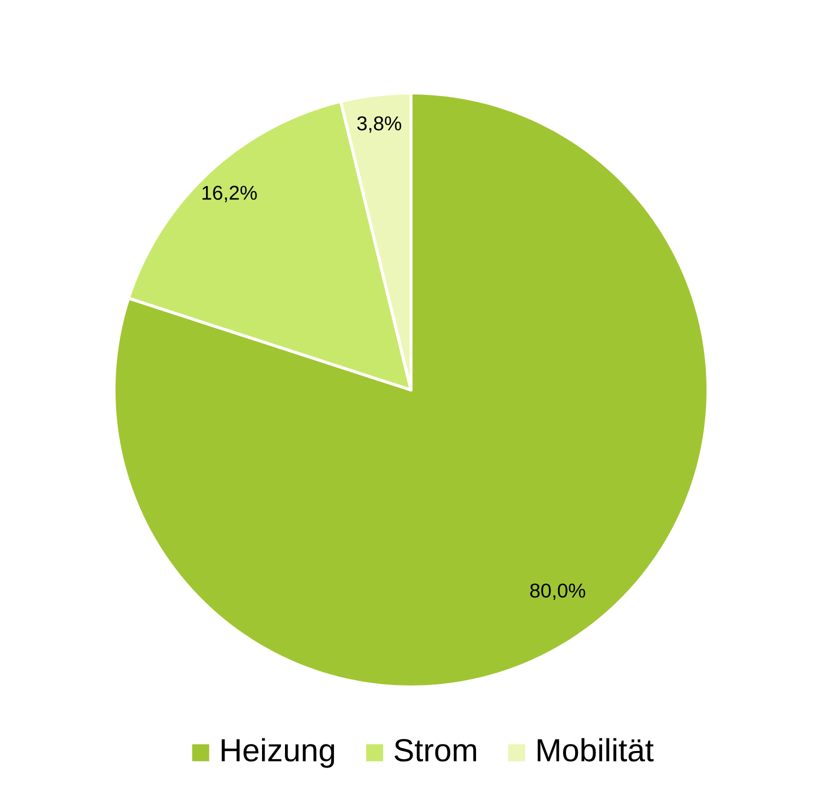 This screenshot has height=786, width=838. I want to click on legend-label: Heizung, so click(278, 753).